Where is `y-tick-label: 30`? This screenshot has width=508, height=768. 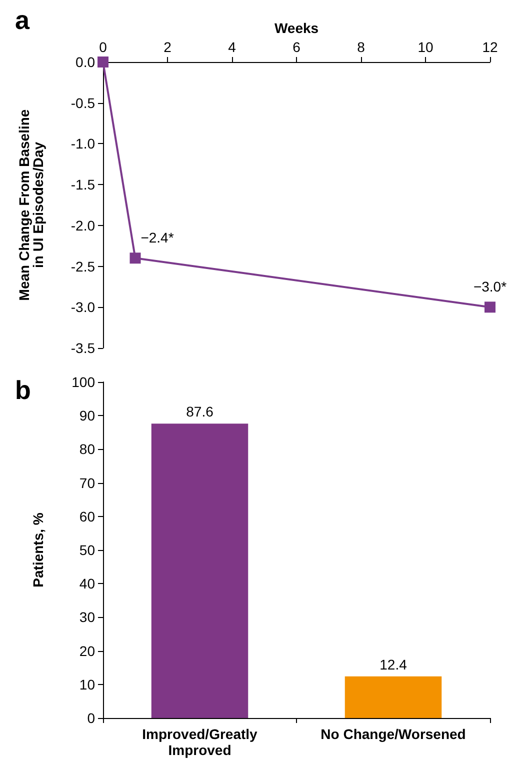 y-tick-label: 30 is located at coordinates (87, 617).